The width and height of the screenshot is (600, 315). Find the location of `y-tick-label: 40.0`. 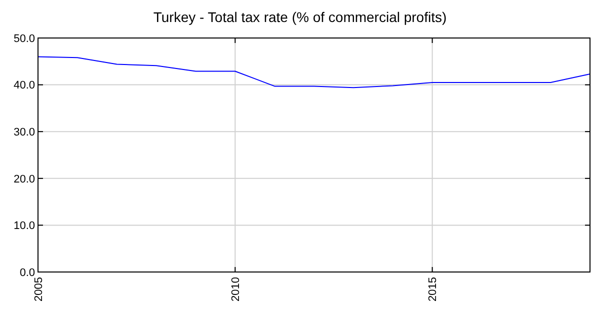

y-tick-label: 40.0 is located at coordinates (24, 86).